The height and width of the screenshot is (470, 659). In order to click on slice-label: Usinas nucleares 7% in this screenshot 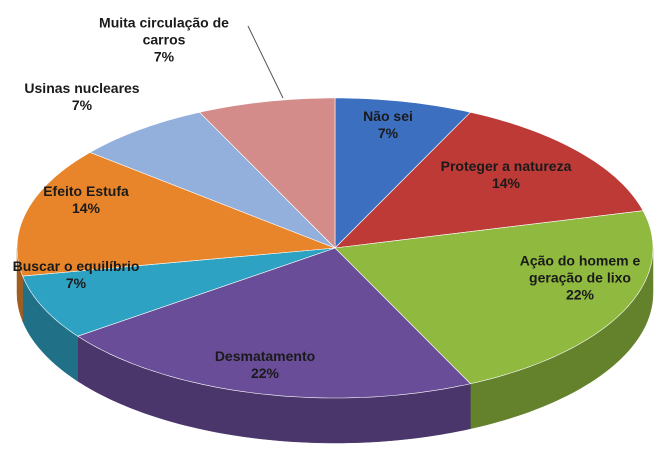, I will do `click(81, 97)`.